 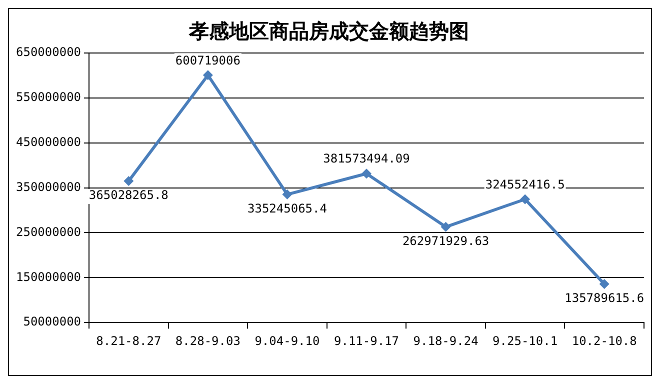 What do you see at coordinates (287, 341) in the screenshot?
I see `x-tick-label: 9.04-9.10` at bounding box center [287, 341].